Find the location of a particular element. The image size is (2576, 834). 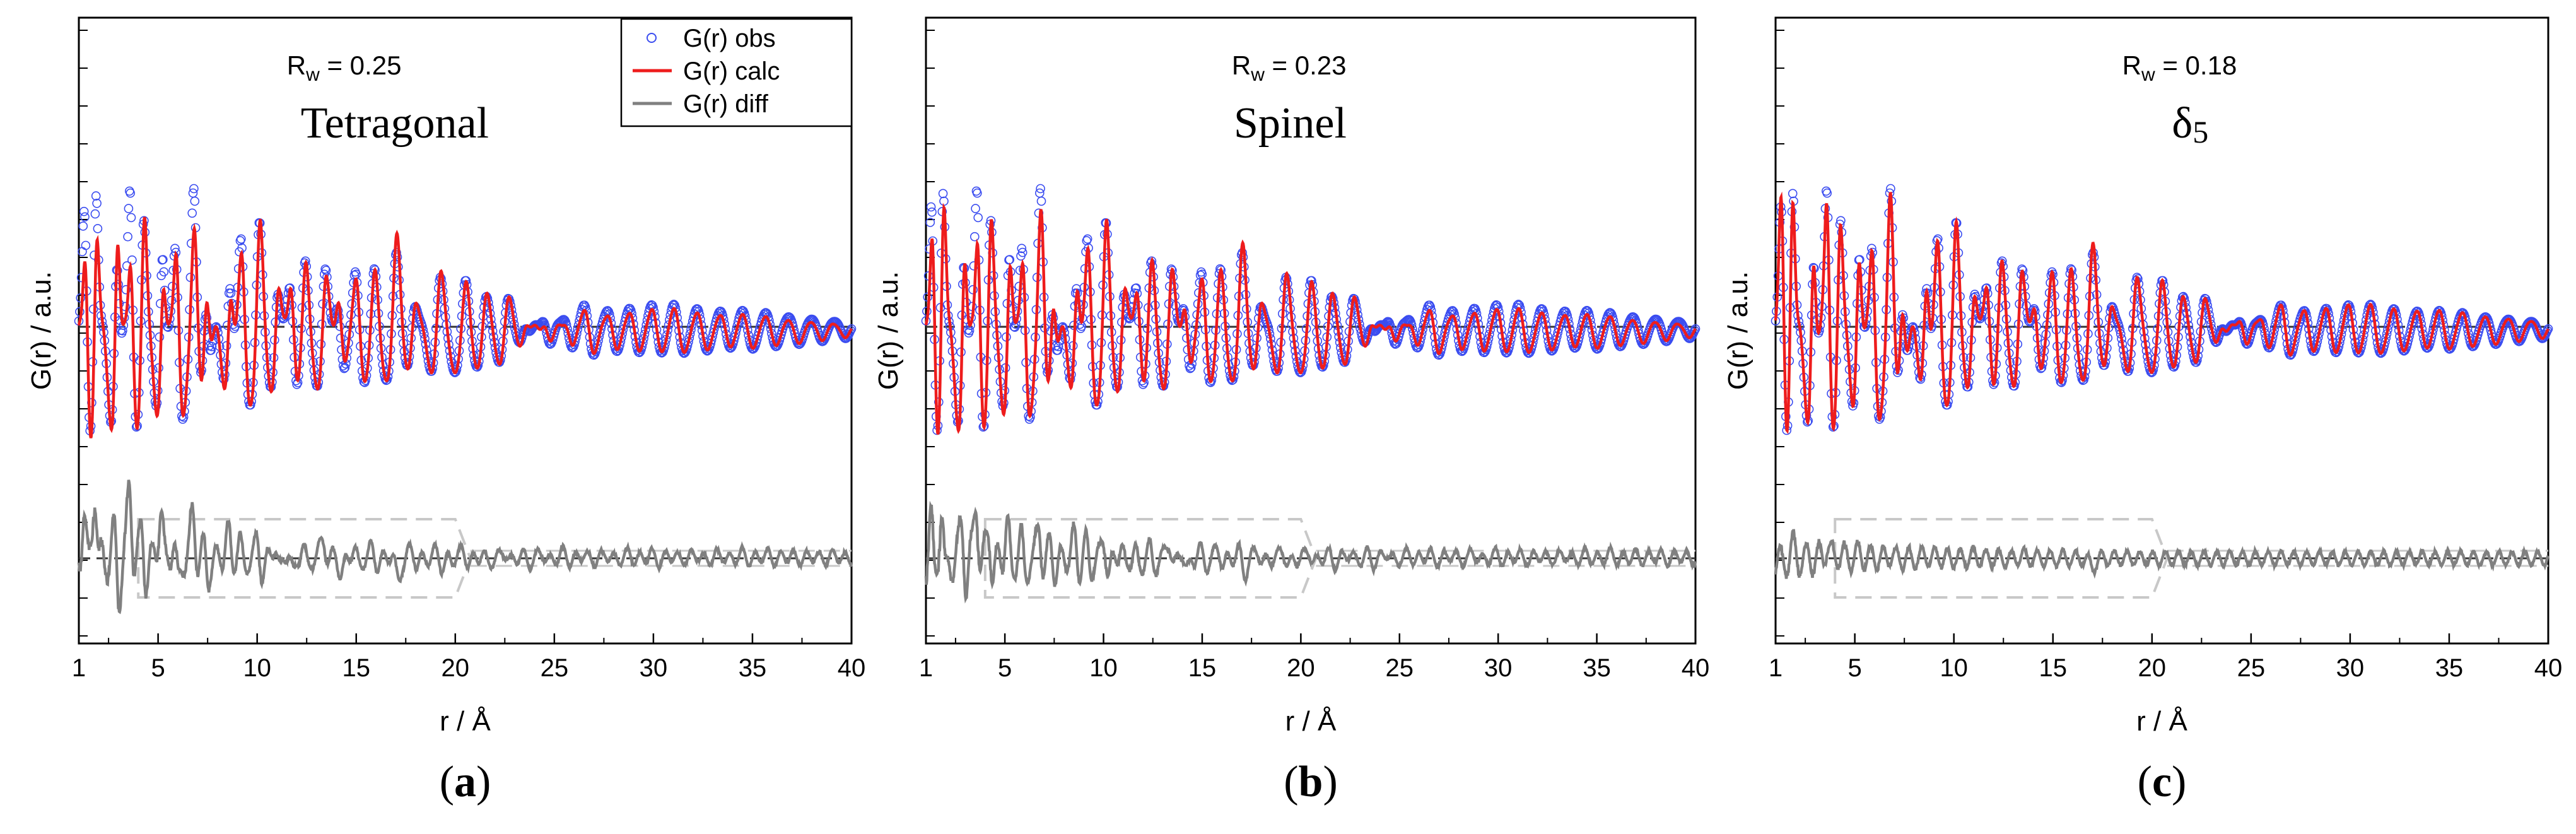

phase-title: Spinel is located at coordinates (1290, 123).